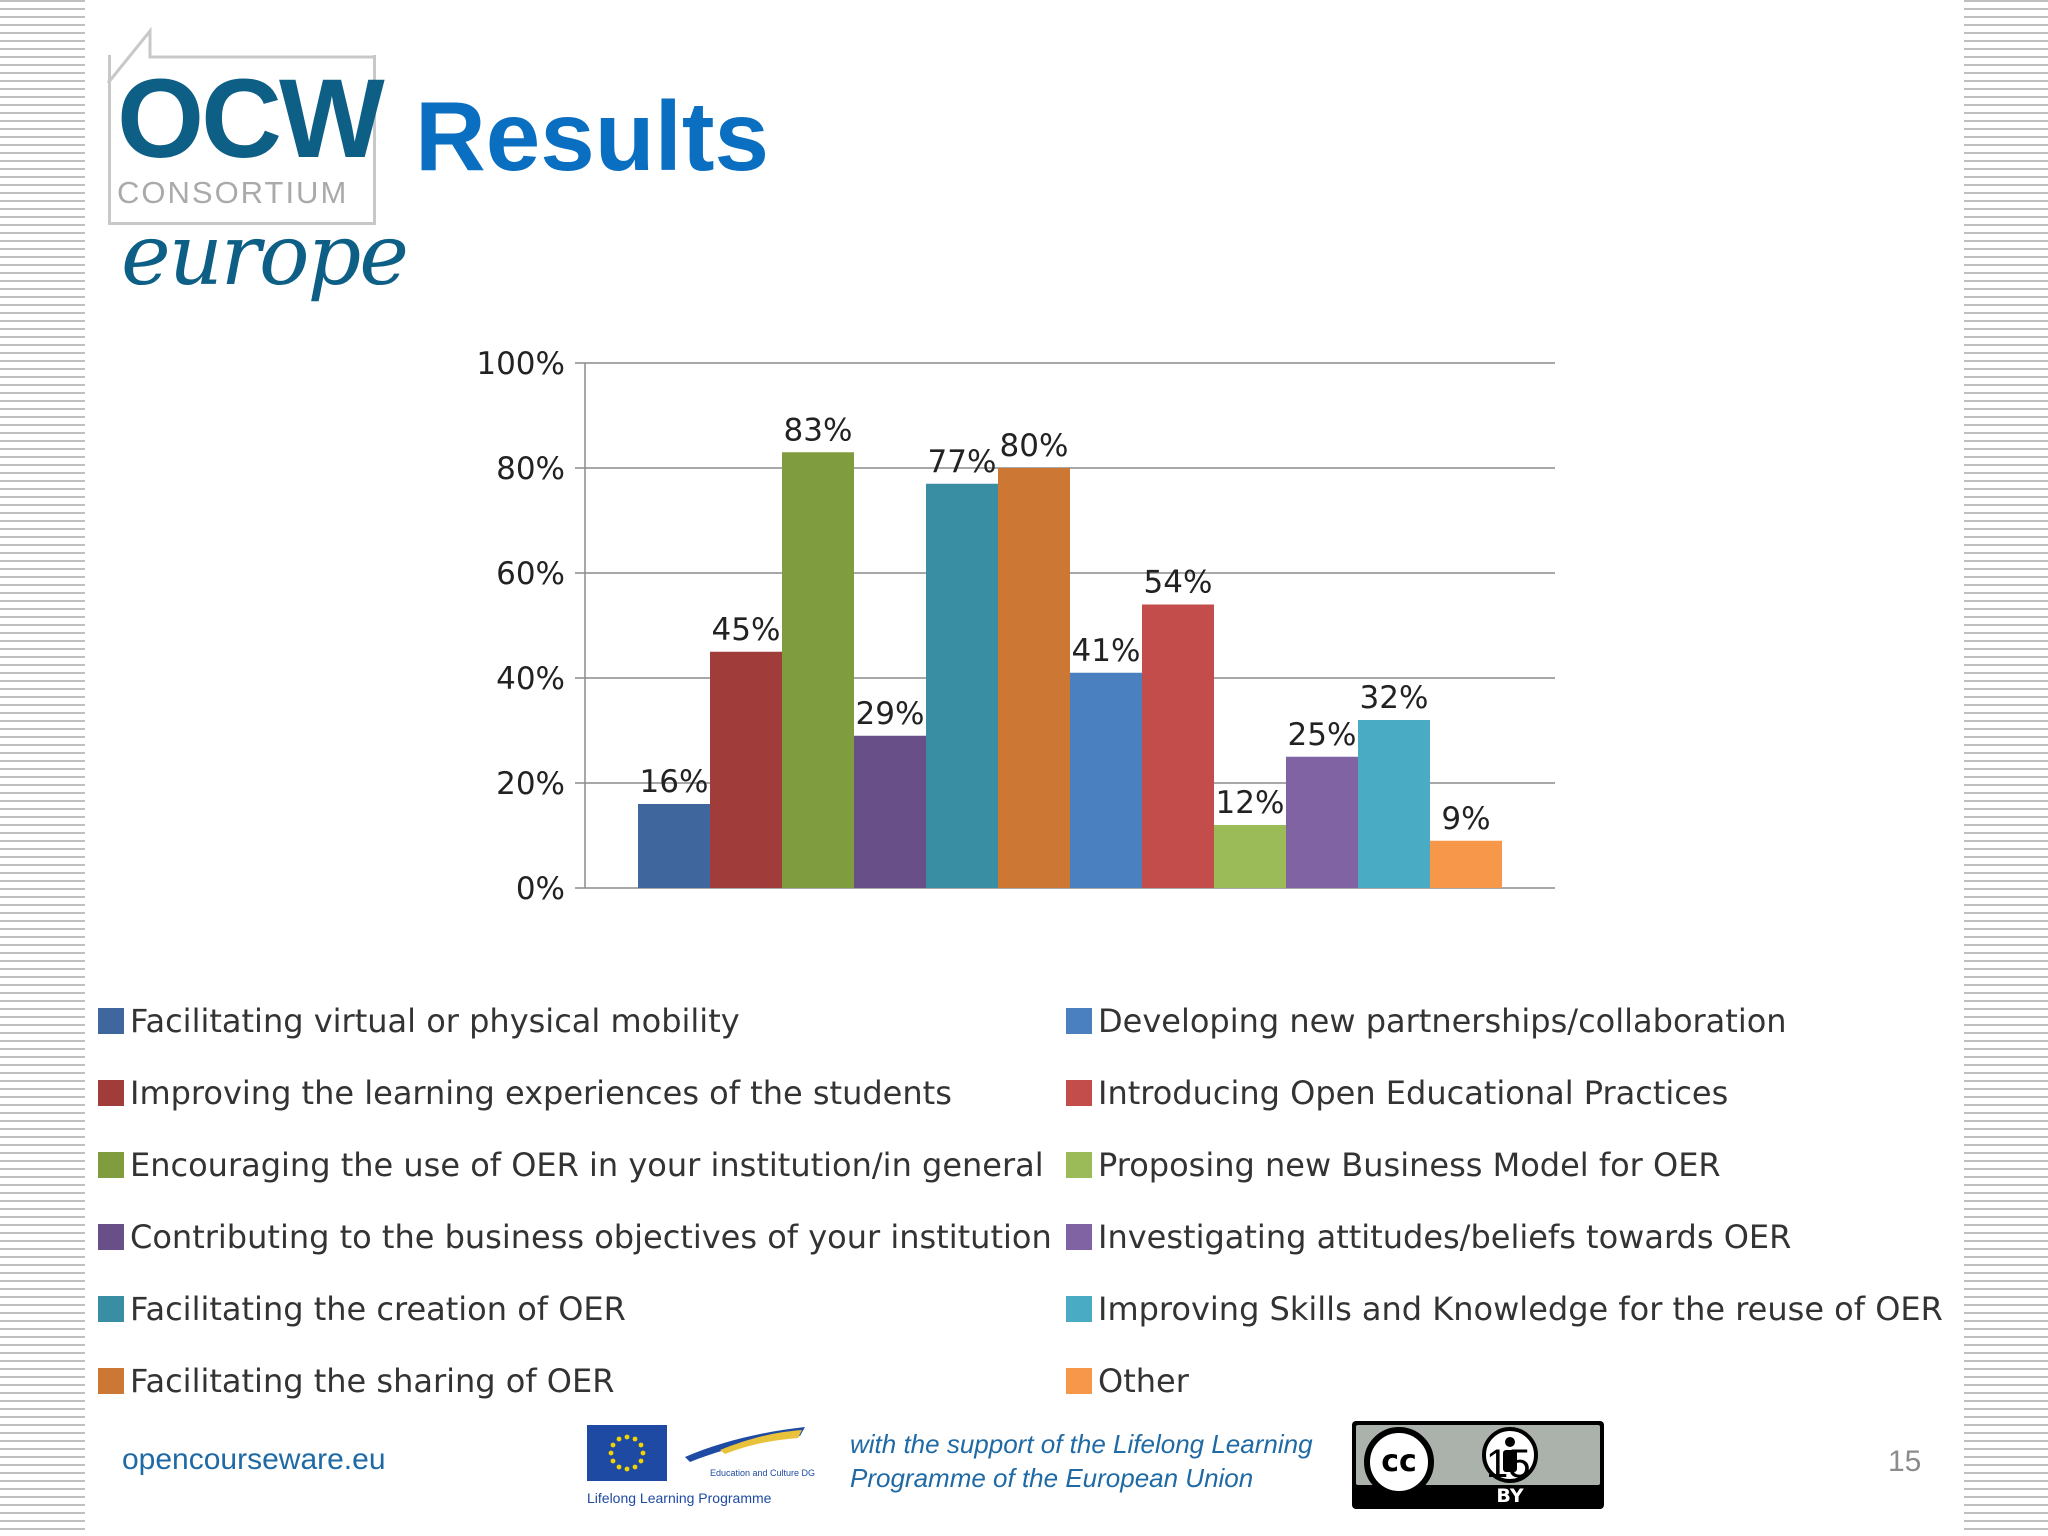 This screenshot has height=1536, width=2048. I want to click on legend-label: Facilitating the creation of OER, so click(378, 1309).